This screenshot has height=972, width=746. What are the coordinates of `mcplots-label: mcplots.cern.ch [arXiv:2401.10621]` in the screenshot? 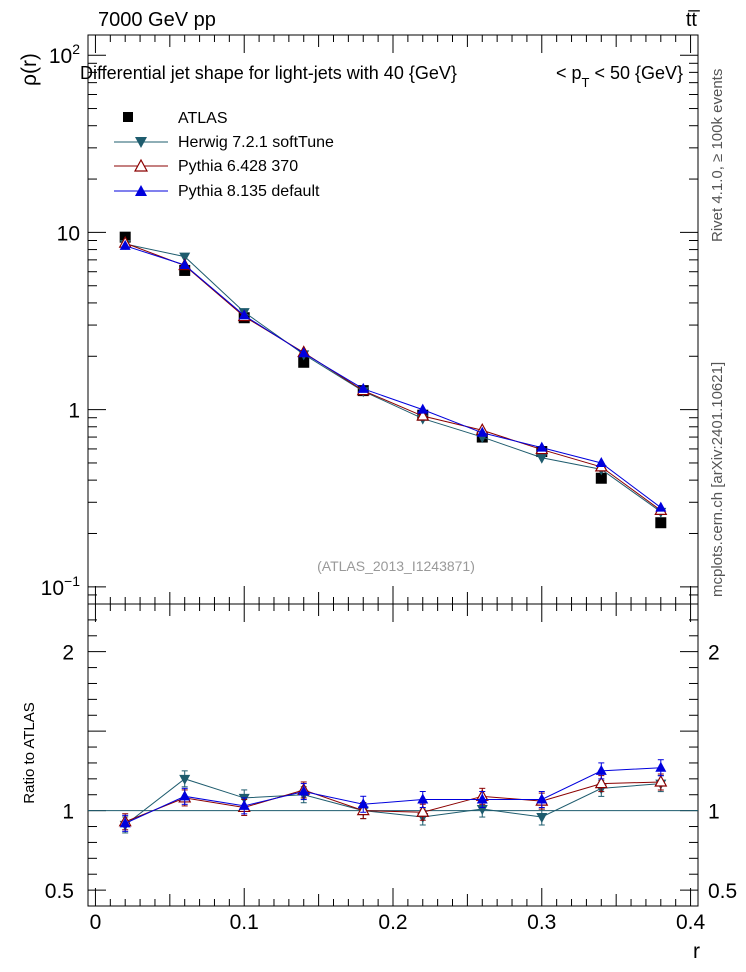 It's located at (717, 479).